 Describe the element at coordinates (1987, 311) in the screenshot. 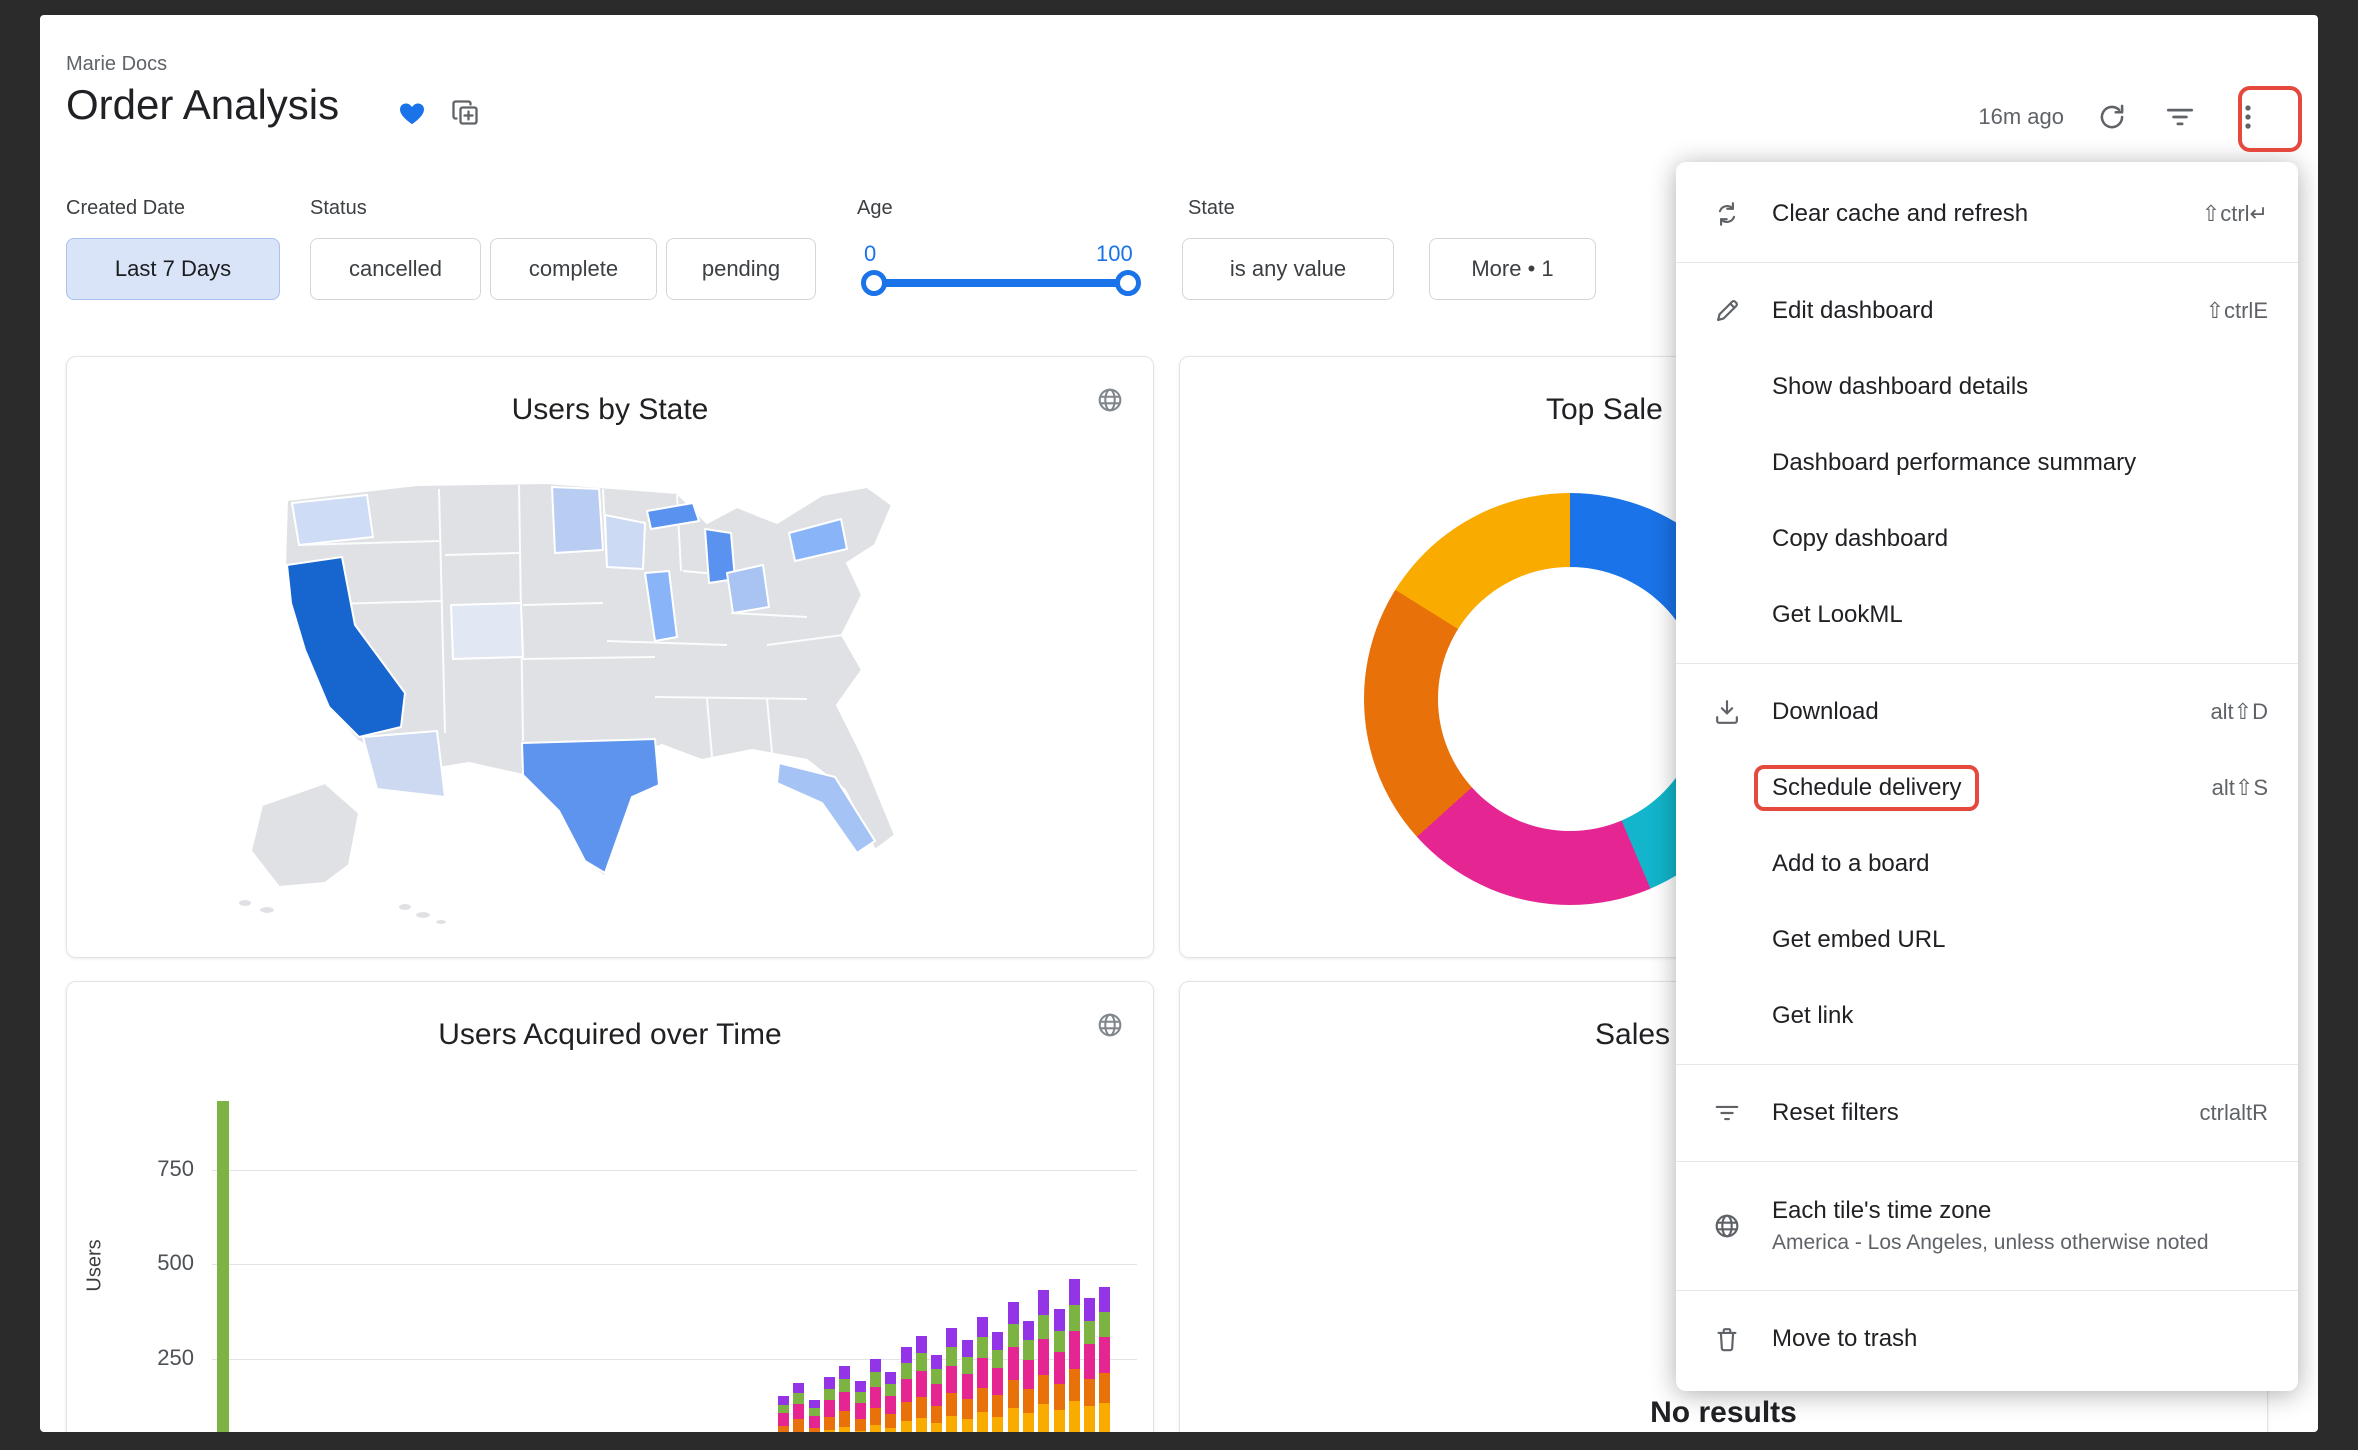

I see `menu-item-edit-dashboard: Edit dashboard ⇧ctrlE` at that location.